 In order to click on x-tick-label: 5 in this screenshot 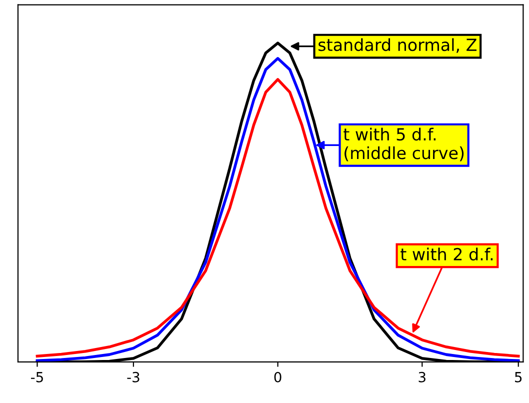, I will do `click(518, 377)`.